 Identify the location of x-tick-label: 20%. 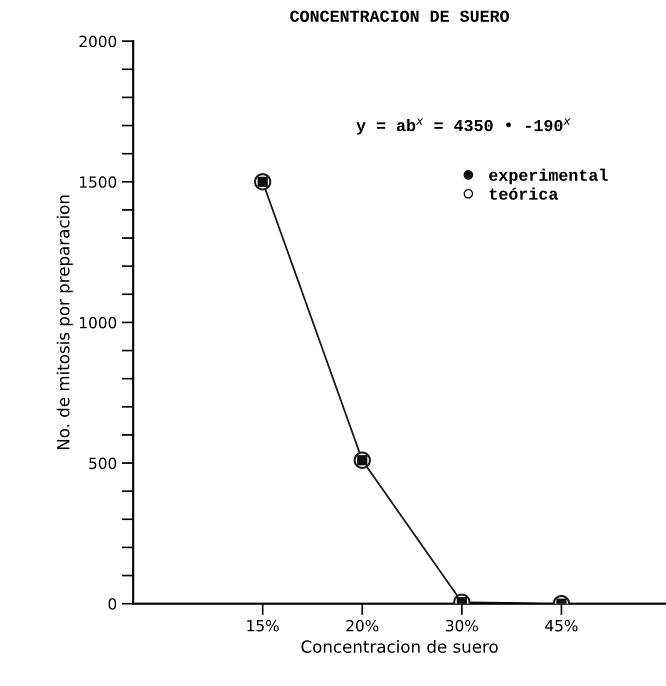
(362, 626).